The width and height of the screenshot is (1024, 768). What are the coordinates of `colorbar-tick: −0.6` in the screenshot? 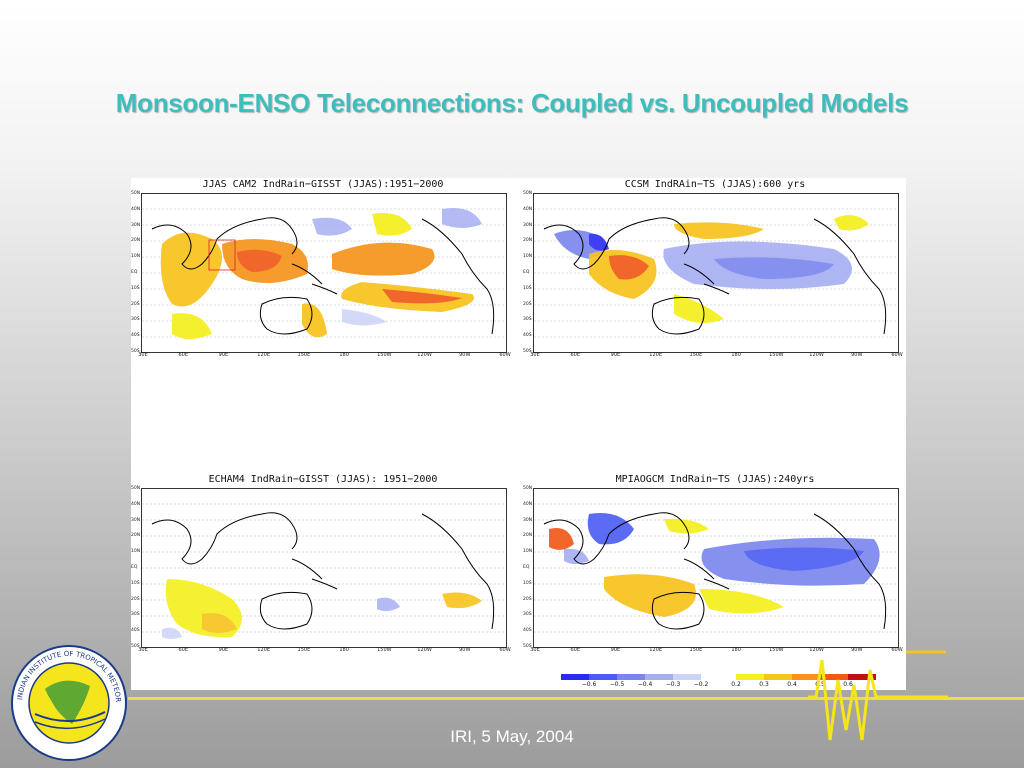 It's located at (589, 684).